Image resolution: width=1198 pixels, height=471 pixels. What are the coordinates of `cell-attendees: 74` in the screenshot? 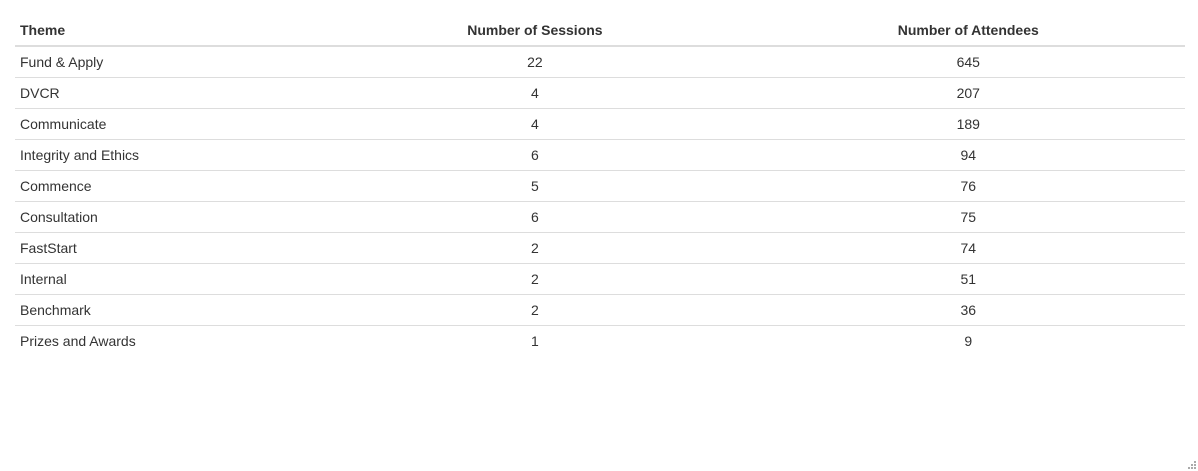 It's located at (968, 248).